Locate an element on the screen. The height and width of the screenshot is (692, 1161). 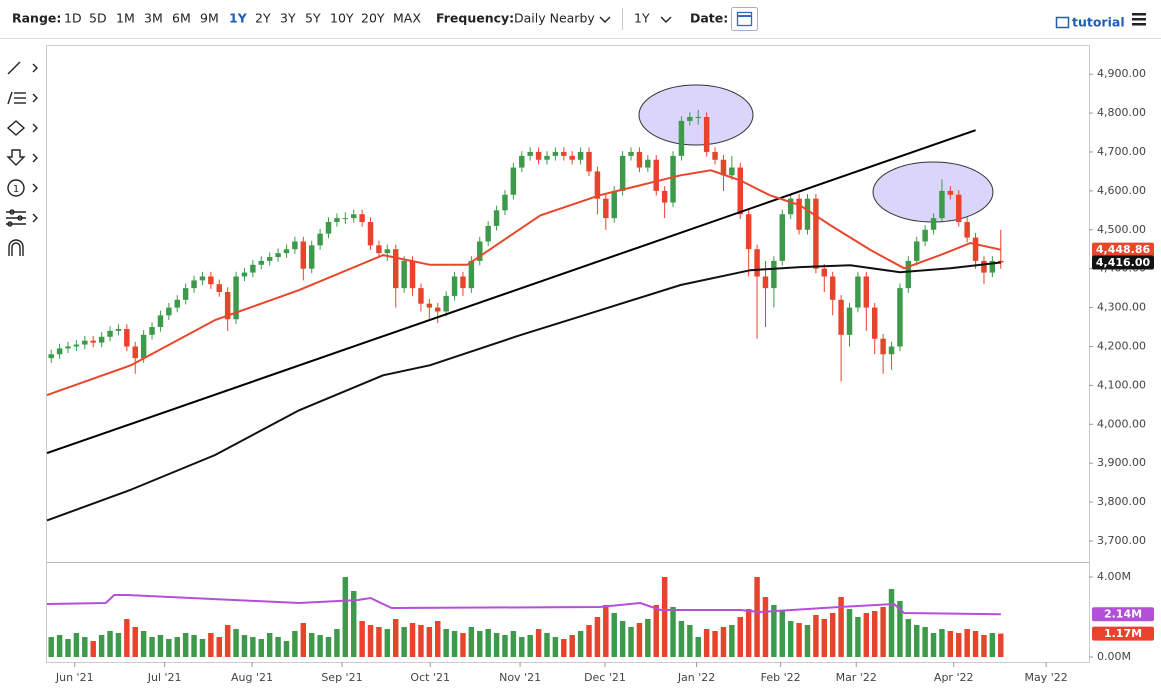
calendar-frame is located at coordinates (744, 19).